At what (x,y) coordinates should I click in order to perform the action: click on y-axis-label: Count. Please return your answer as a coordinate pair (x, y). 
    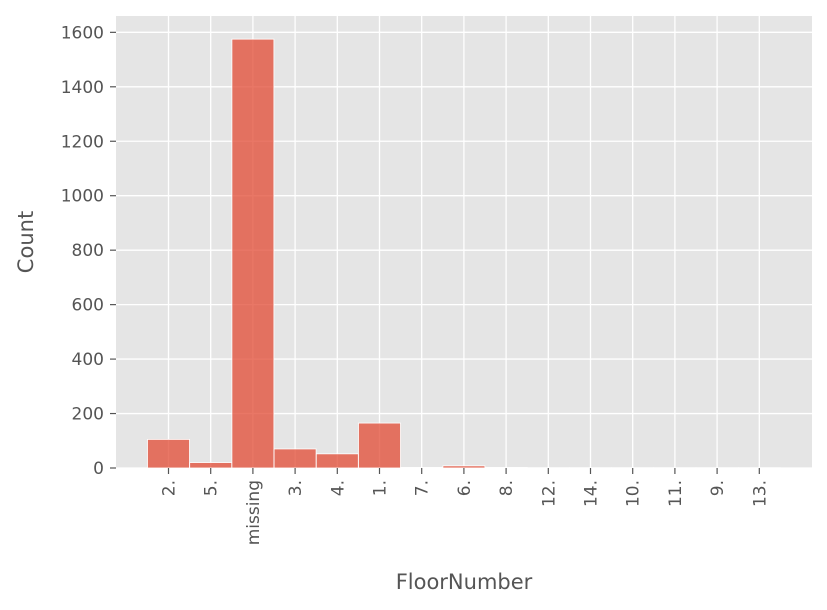
    Looking at the image, I should click on (26, 242).